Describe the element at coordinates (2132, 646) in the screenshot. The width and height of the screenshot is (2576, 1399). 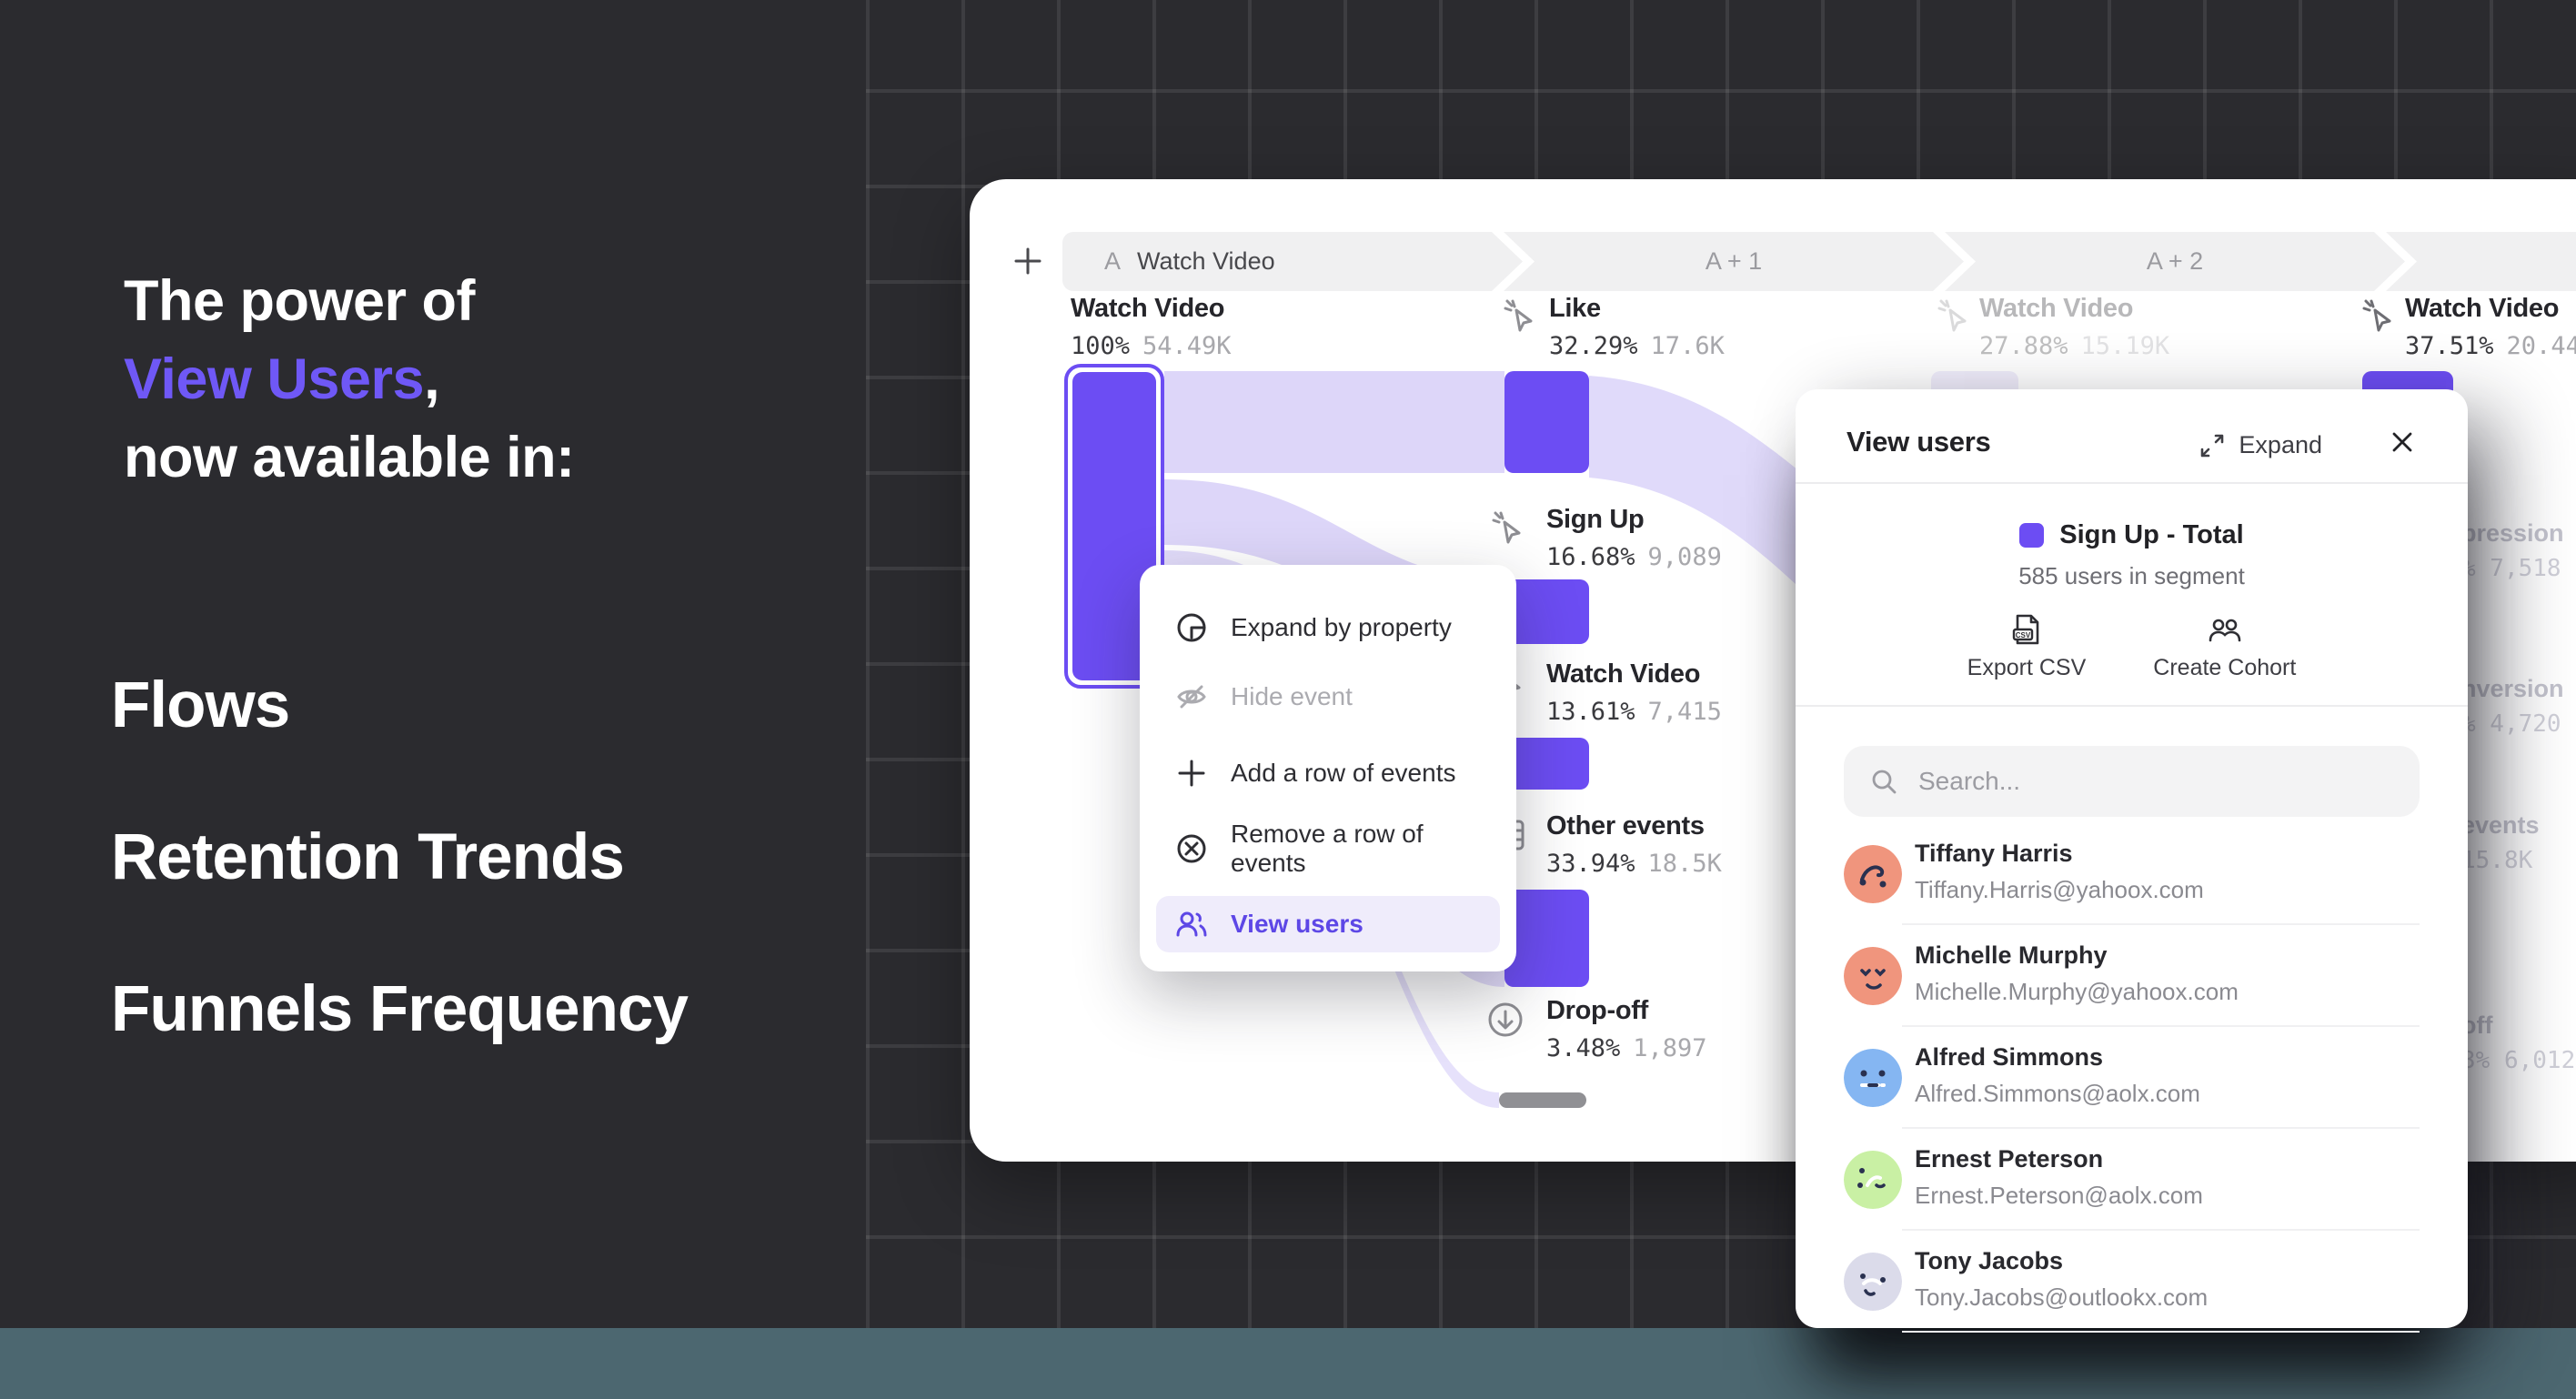
I see `modal-actions: CSV Export CSV Create Cohort` at that location.